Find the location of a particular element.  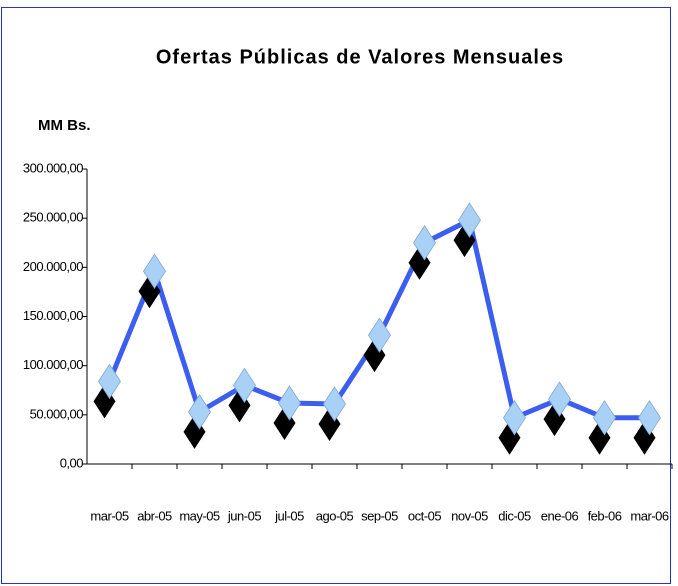

chart-title: Ofertas Públicas de Valores Mensuales is located at coordinates (360, 57).